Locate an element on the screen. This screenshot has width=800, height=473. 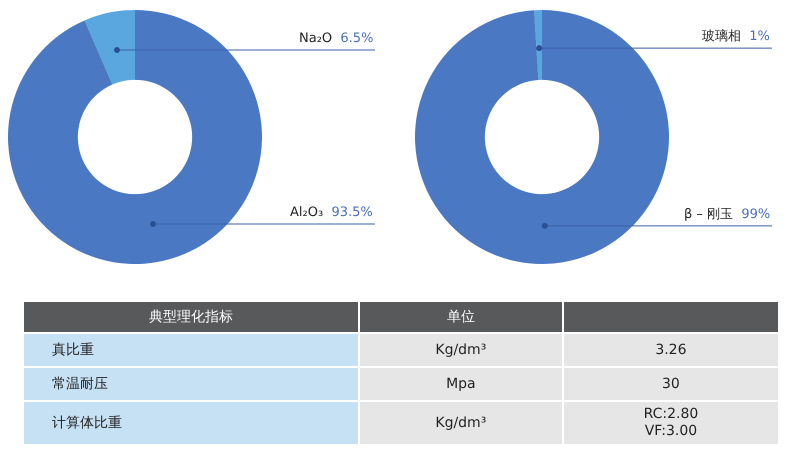
text: 常温耐压 is located at coordinates (80, 384).